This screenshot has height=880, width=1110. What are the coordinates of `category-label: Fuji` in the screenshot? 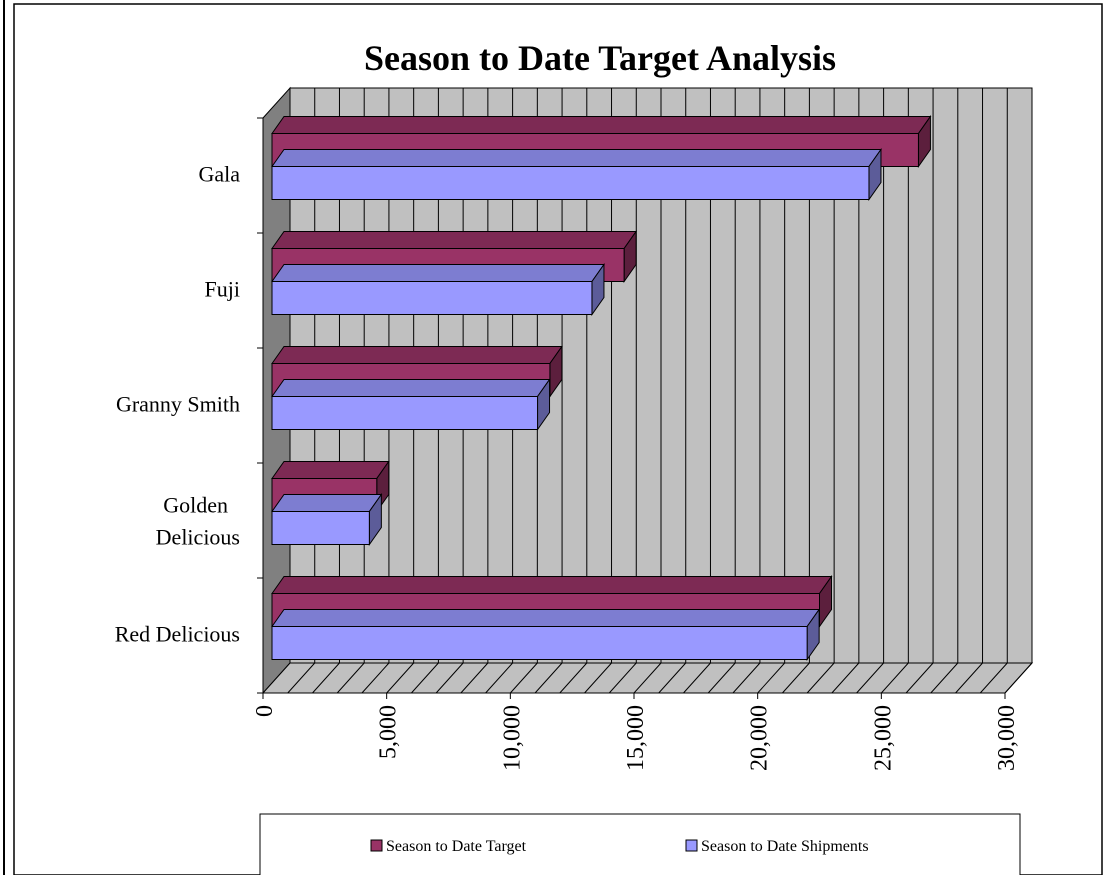 It's located at (222, 289).